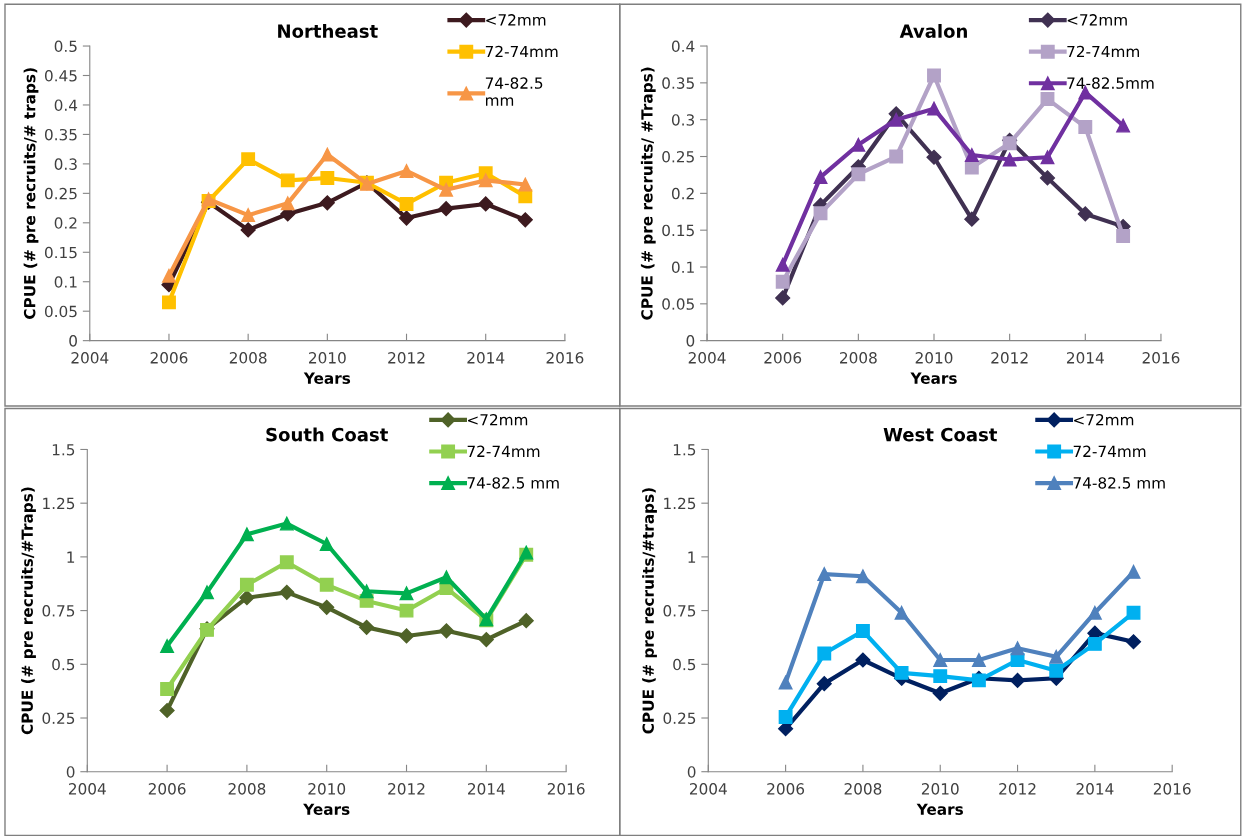 The image size is (1247, 837). Describe the element at coordinates (1110, 83) in the screenshot. I see `legend-label: 74-82.5mm` at that location.